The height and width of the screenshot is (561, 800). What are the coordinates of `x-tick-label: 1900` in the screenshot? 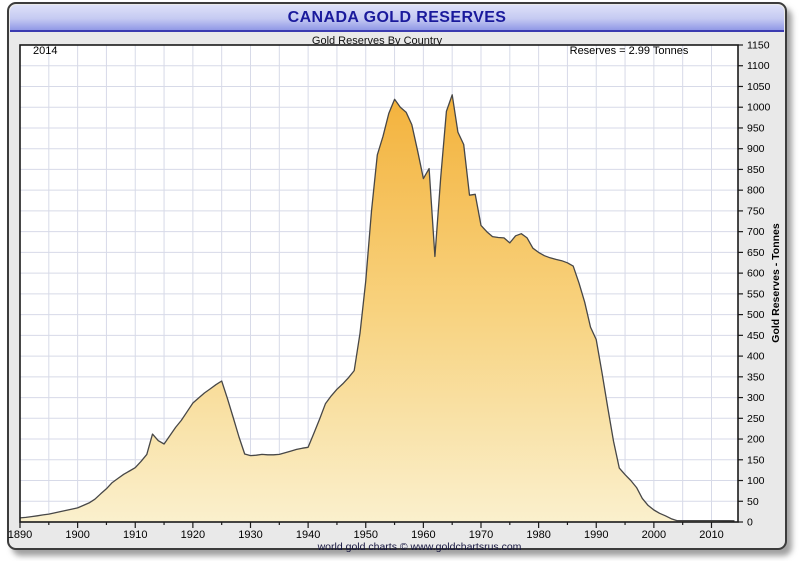 It's located at (77, 535).